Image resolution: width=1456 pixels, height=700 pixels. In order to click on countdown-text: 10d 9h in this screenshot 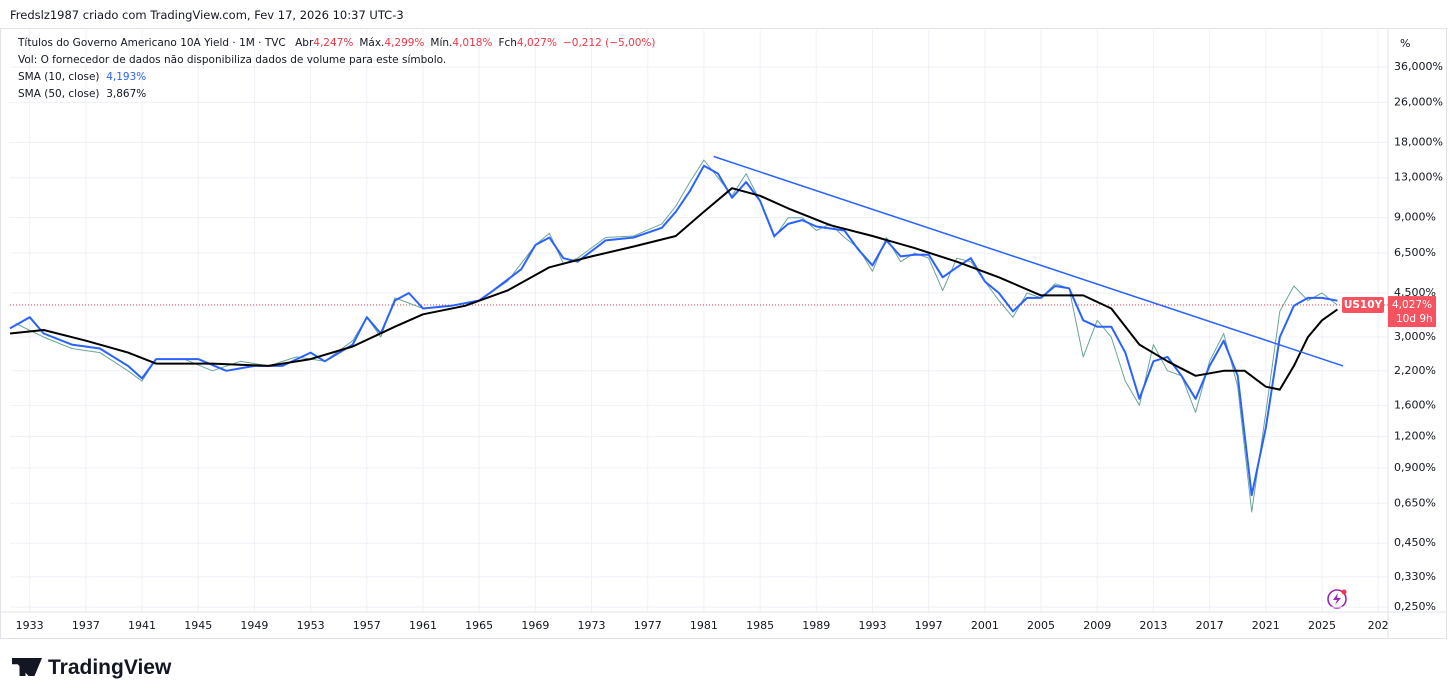, I will do `click(1414, 319)`.